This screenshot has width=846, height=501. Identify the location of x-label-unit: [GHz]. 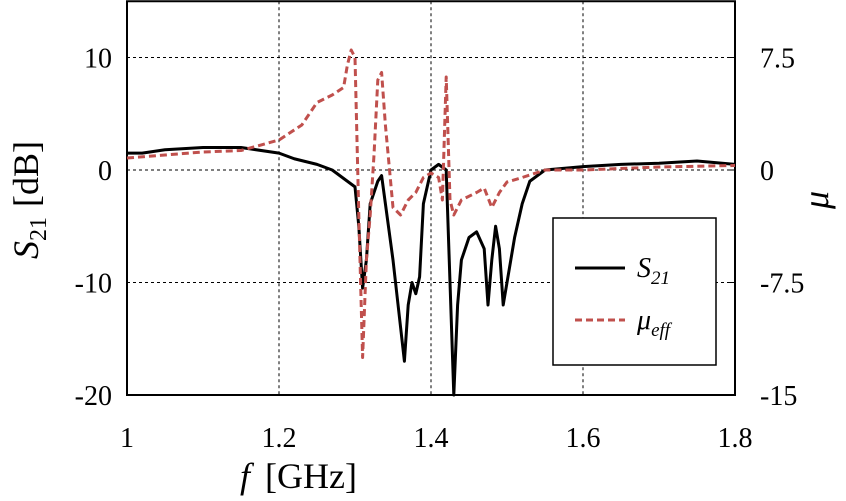
(311, 476).